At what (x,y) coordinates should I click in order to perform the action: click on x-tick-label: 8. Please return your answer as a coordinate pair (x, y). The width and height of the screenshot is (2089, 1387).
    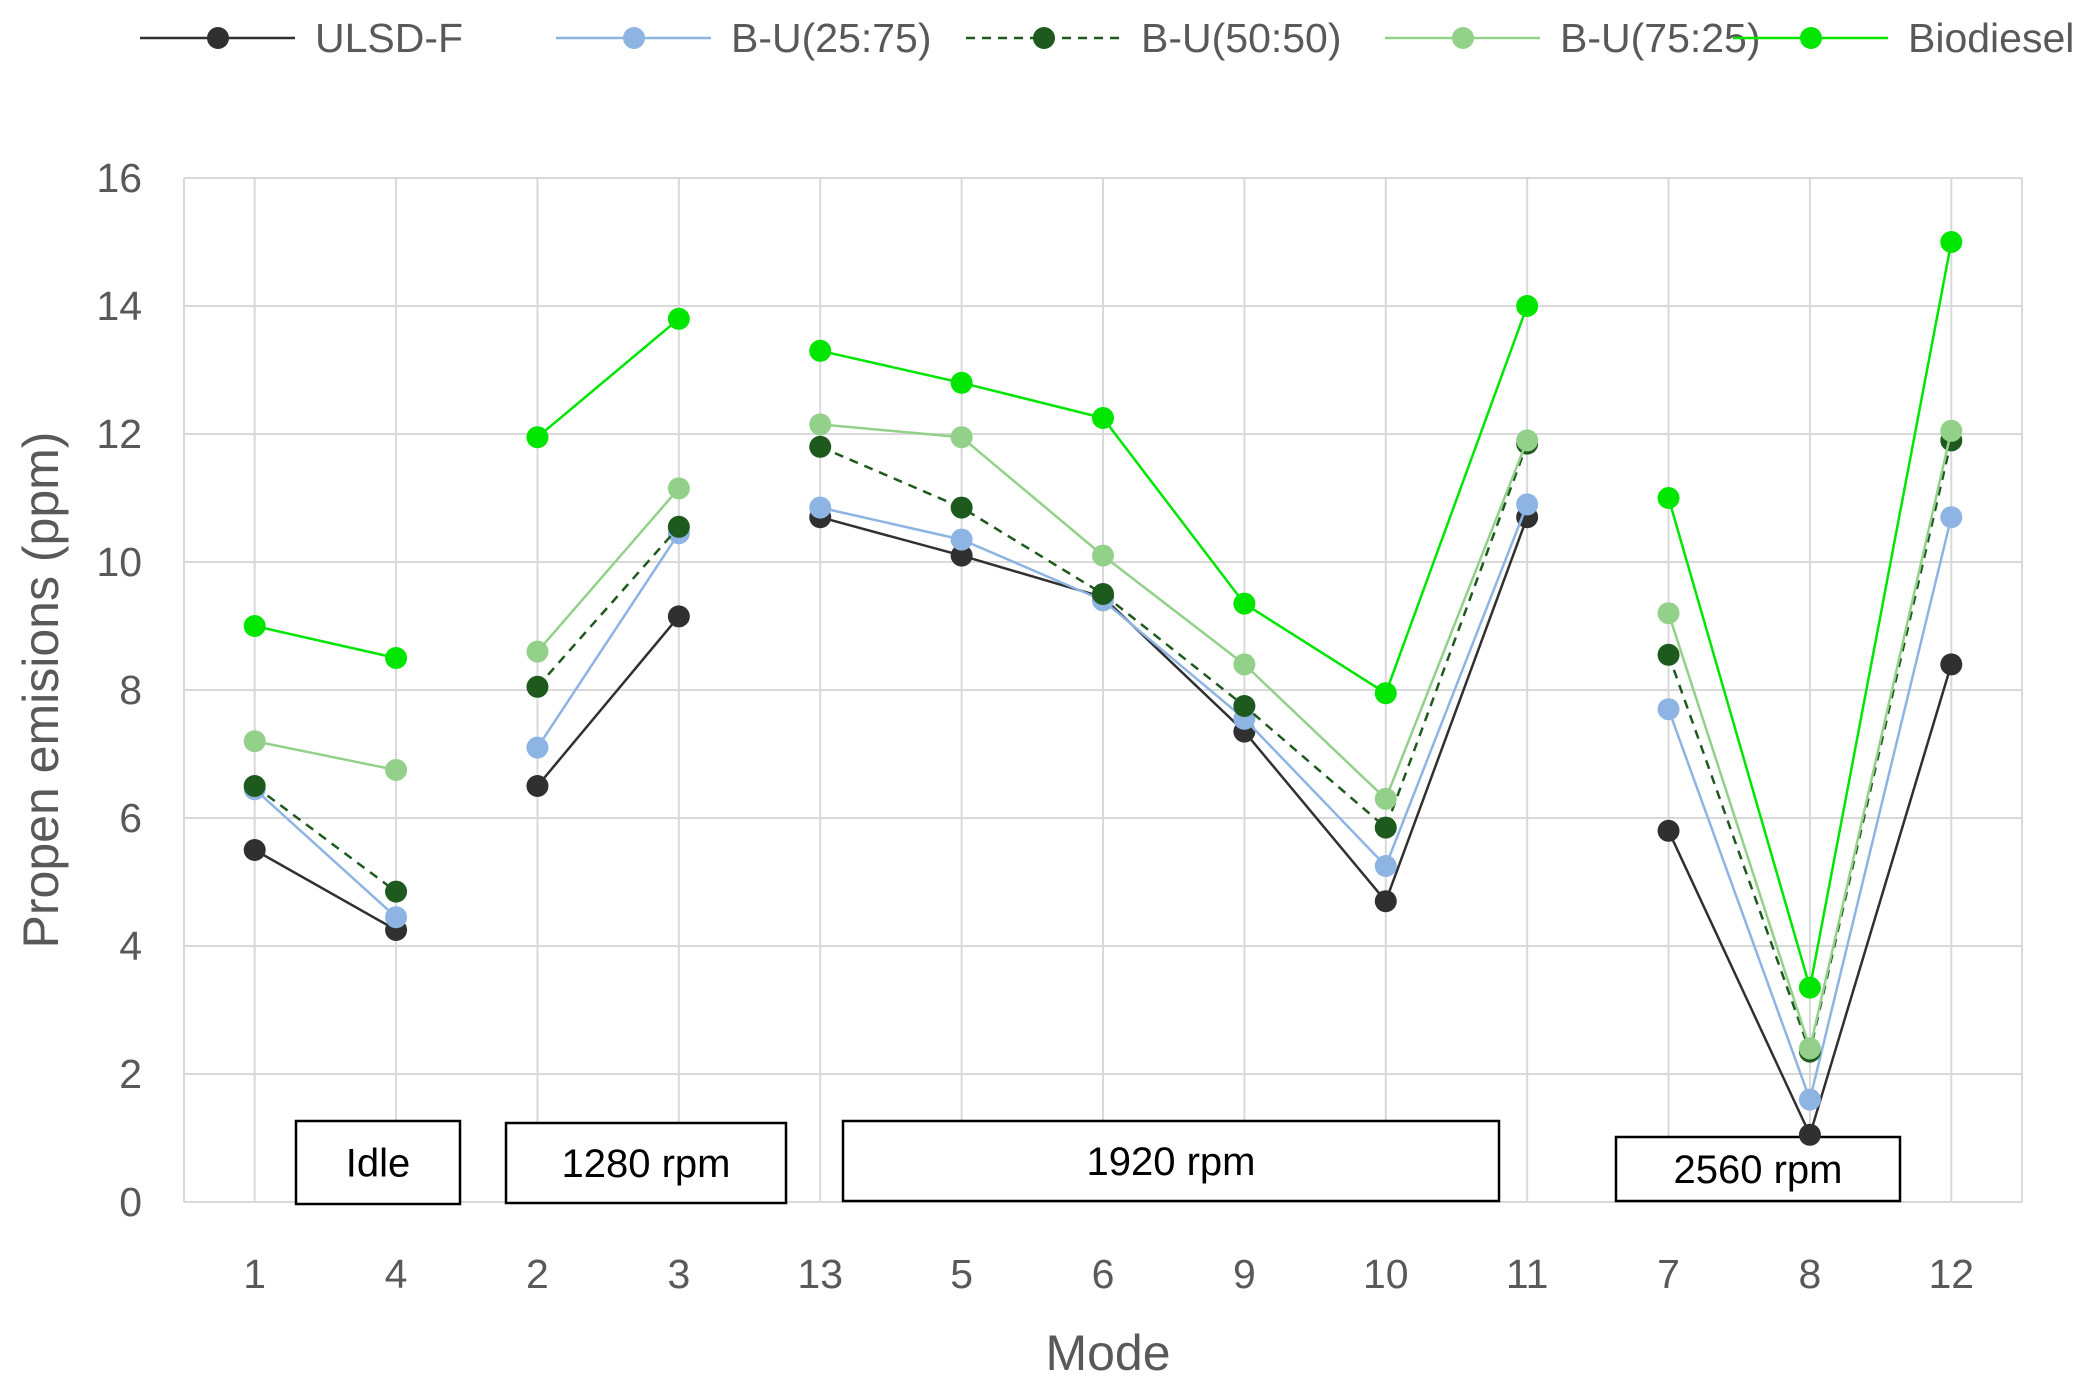
    Looking at the image, I should click on (1810, 1274).